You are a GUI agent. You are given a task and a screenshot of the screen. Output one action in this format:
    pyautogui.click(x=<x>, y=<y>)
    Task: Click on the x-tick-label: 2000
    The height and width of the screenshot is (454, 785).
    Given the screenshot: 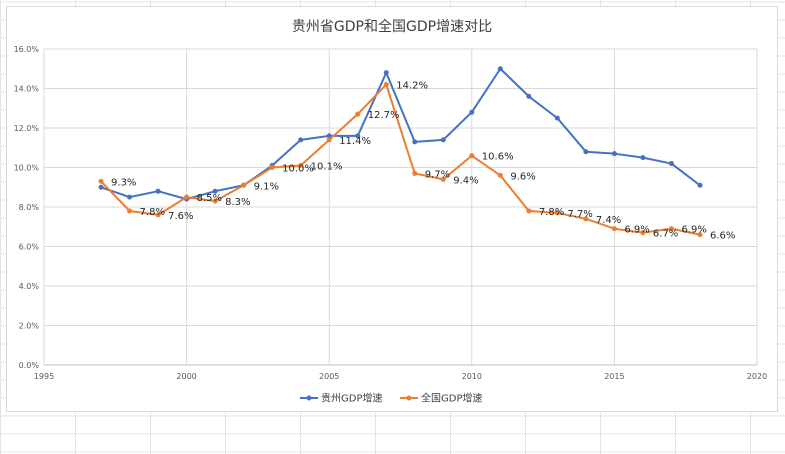 What is the action you would take?
    pyautogui.click(x=186, y=376)
    